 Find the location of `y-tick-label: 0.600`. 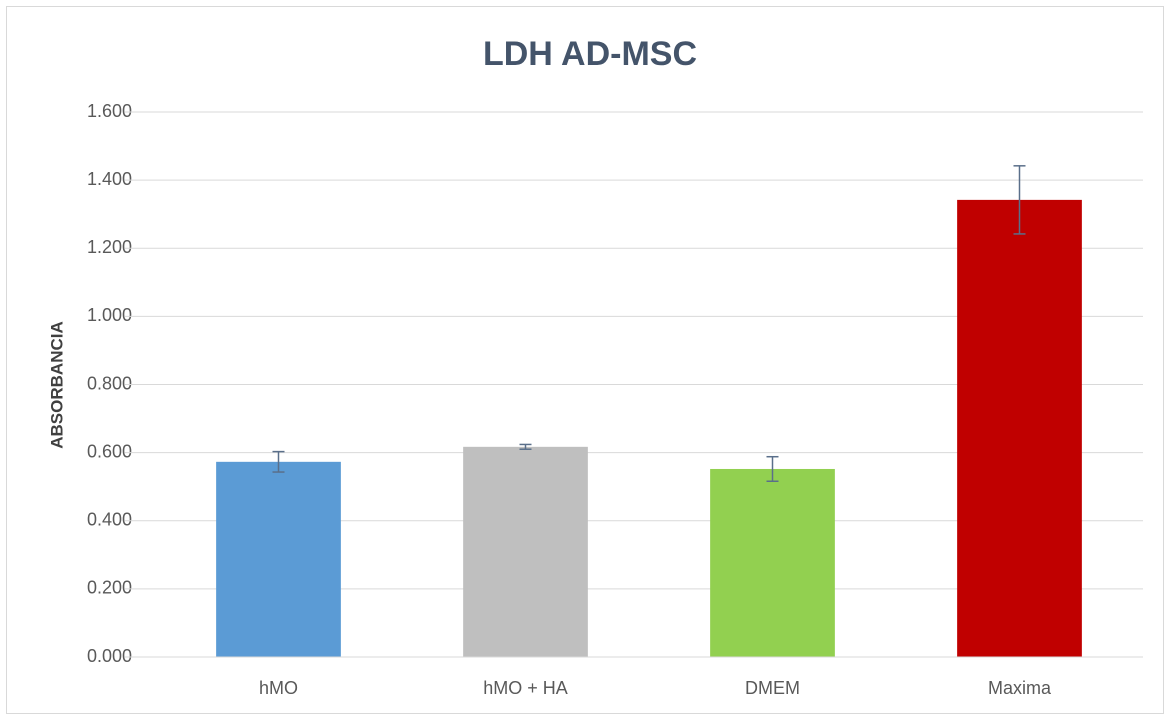

y-tick-label: 0.600 is located at coordinates (109, 451).